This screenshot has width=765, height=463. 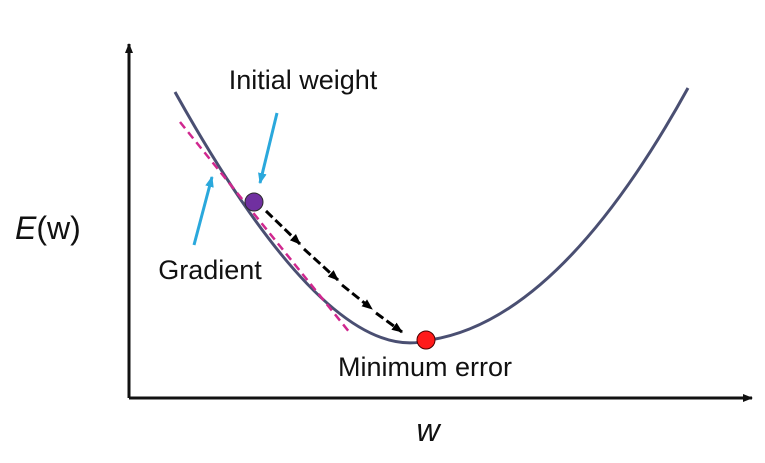 I want to click on gradient-tangent-line, so click(x=265, y=227).